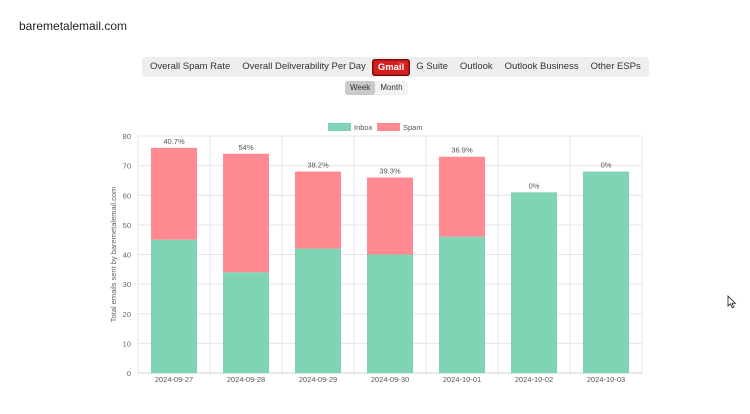  What do you see at coordinates (432, 66) in the screenshot?
I see `tab-g-suite: G Suite` at bounding box center [432, 66].